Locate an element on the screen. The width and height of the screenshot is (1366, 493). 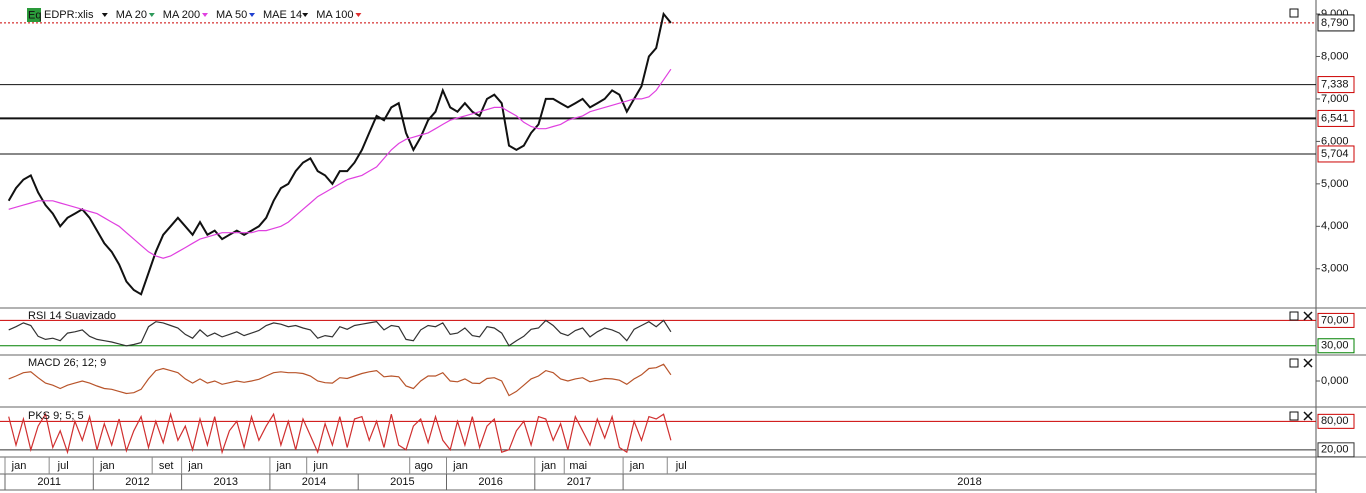
symbol-badge is located at coordinates (34, 15).